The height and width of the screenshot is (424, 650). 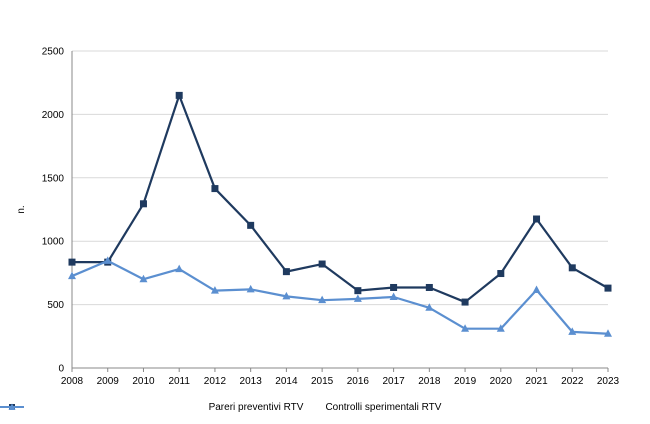 I want to click on x-tick-label: 2021, so click(x=536, y=381).